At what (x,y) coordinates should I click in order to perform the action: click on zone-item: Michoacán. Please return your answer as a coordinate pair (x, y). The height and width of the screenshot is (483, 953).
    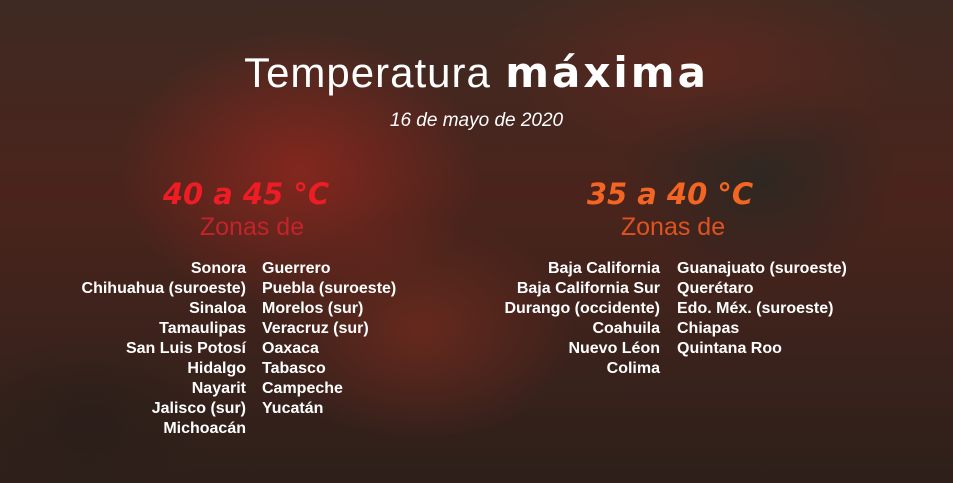
    Looking at the image, I should click on (204, 428).